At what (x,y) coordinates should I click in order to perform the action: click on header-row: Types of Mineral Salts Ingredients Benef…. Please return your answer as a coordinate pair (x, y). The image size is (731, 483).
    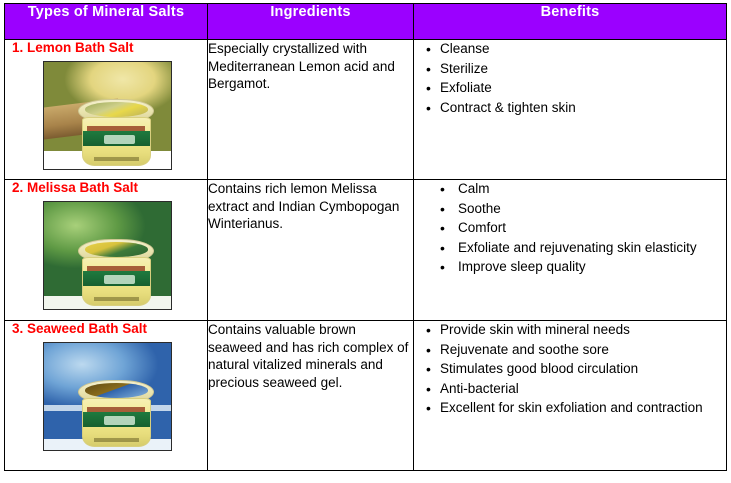
    Looking at the image, I should click on (365, 21).